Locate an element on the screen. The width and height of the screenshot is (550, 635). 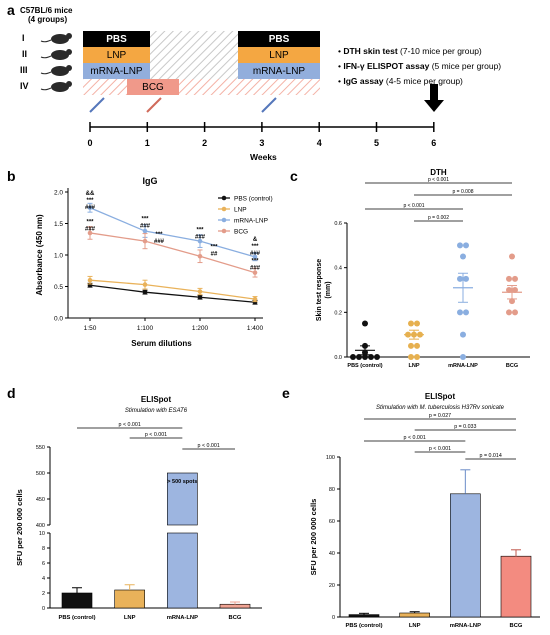
y-tick-label: 500 is located at coordinates (40, 474).